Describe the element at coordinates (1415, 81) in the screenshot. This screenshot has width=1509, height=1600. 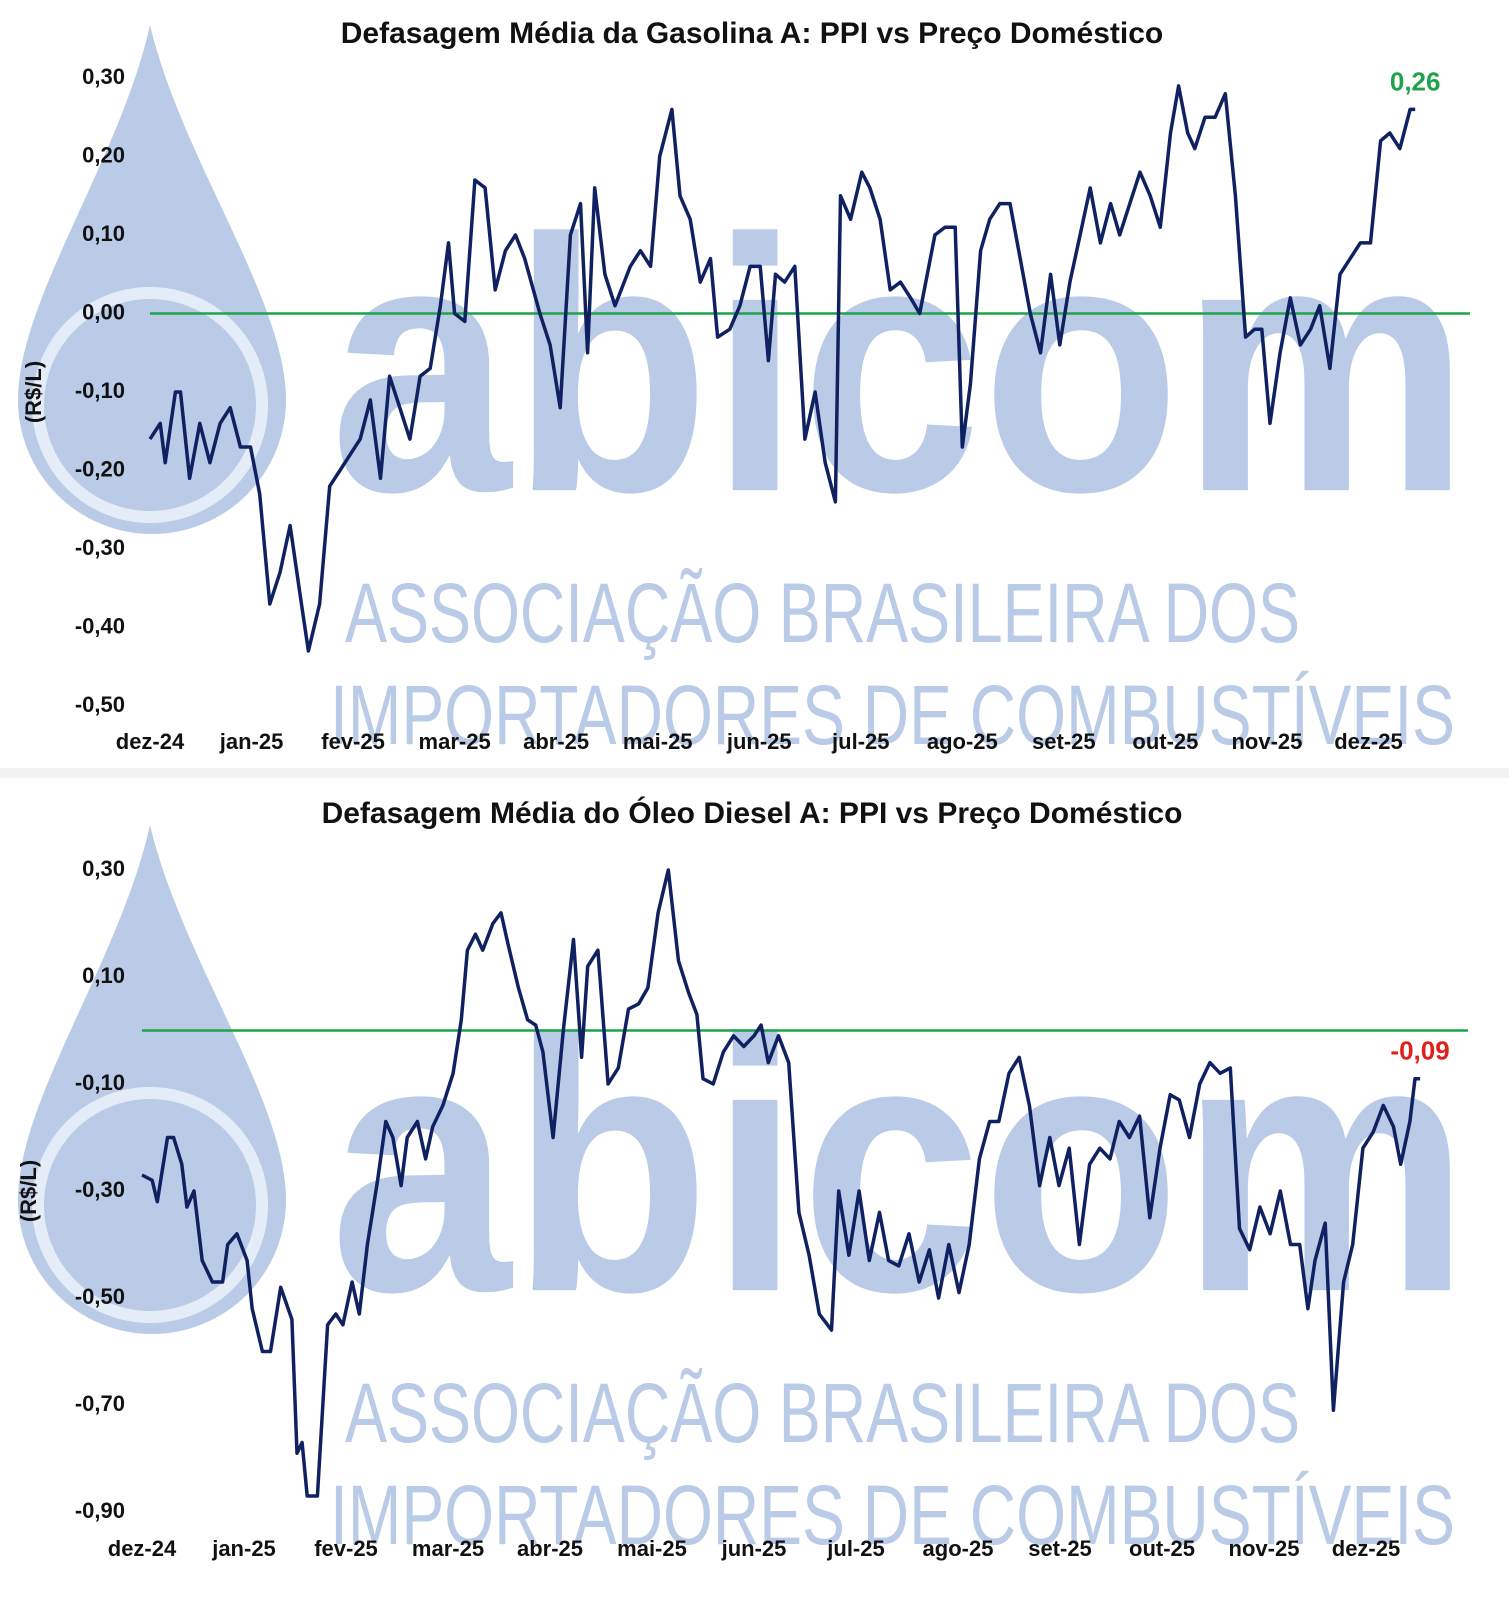
I see `last-value-label: 0,26` at that location.